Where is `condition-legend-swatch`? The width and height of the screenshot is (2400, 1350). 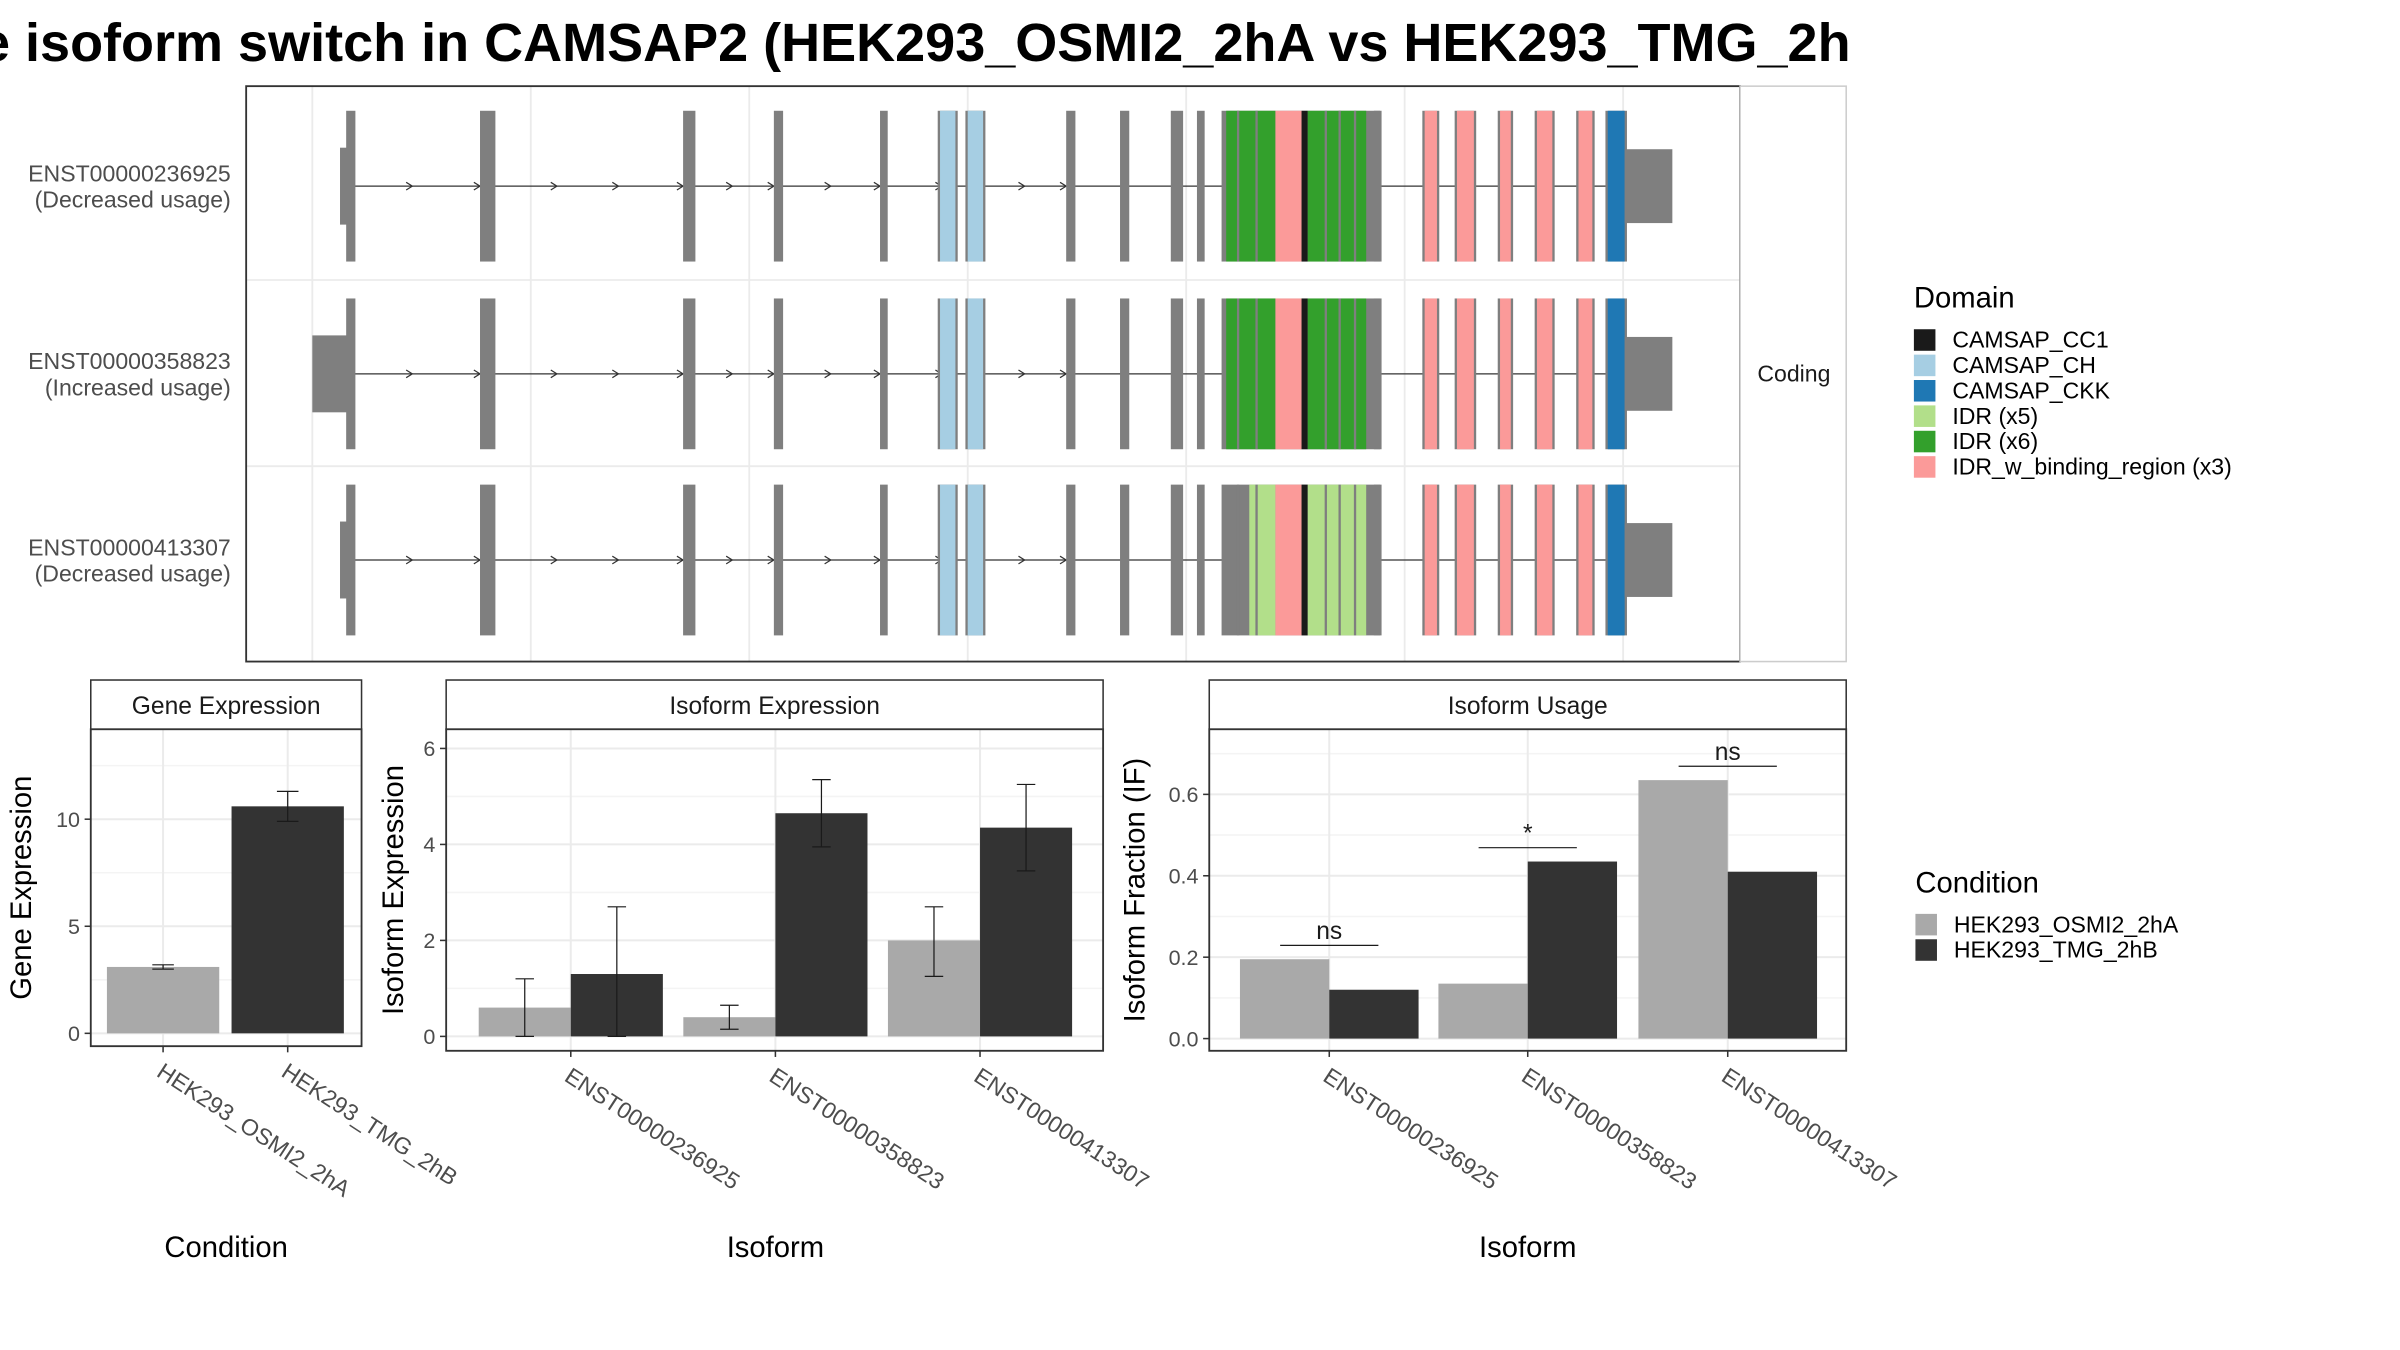
condition-legend-swatch is located at coordinates (1926, 950).